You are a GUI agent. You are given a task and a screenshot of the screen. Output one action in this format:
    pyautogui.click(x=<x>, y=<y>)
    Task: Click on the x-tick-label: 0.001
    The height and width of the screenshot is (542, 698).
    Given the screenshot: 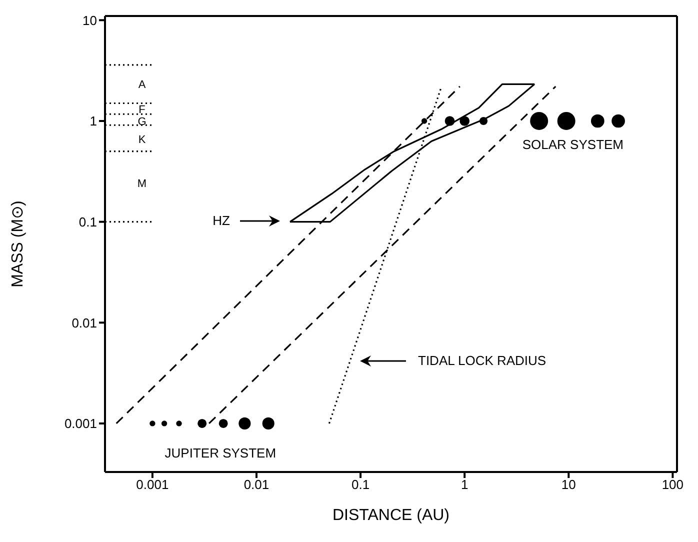 What is the action you would take?
    pyautogui.click(x=152, y=484)
    